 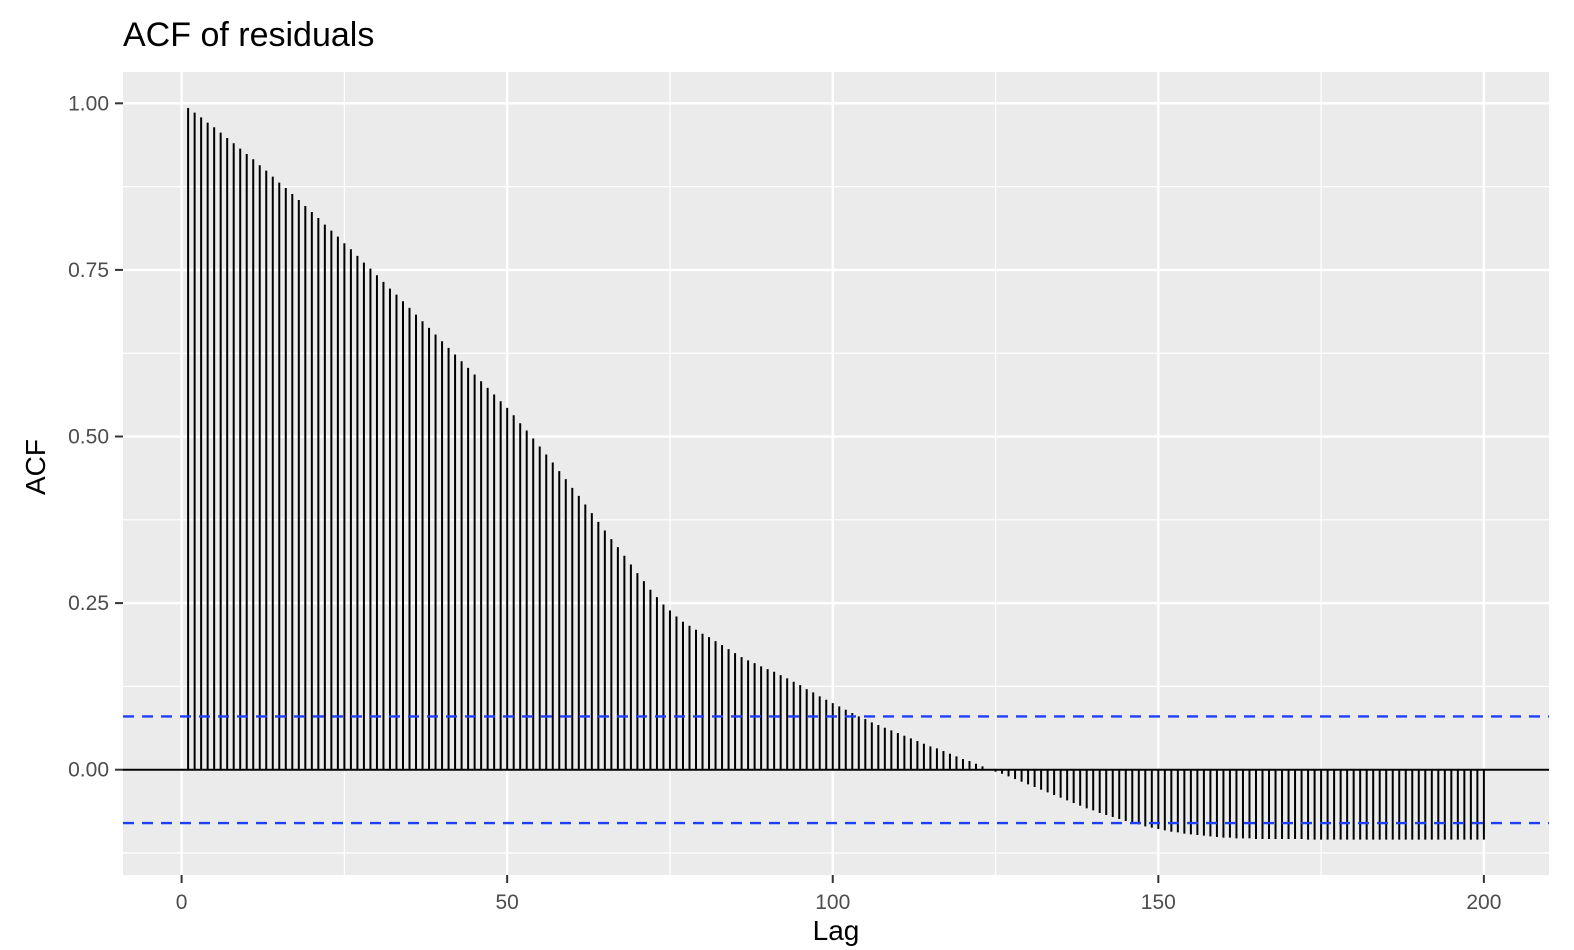 I want to click on x-tick-label: 100, so click(x=832, y=902).